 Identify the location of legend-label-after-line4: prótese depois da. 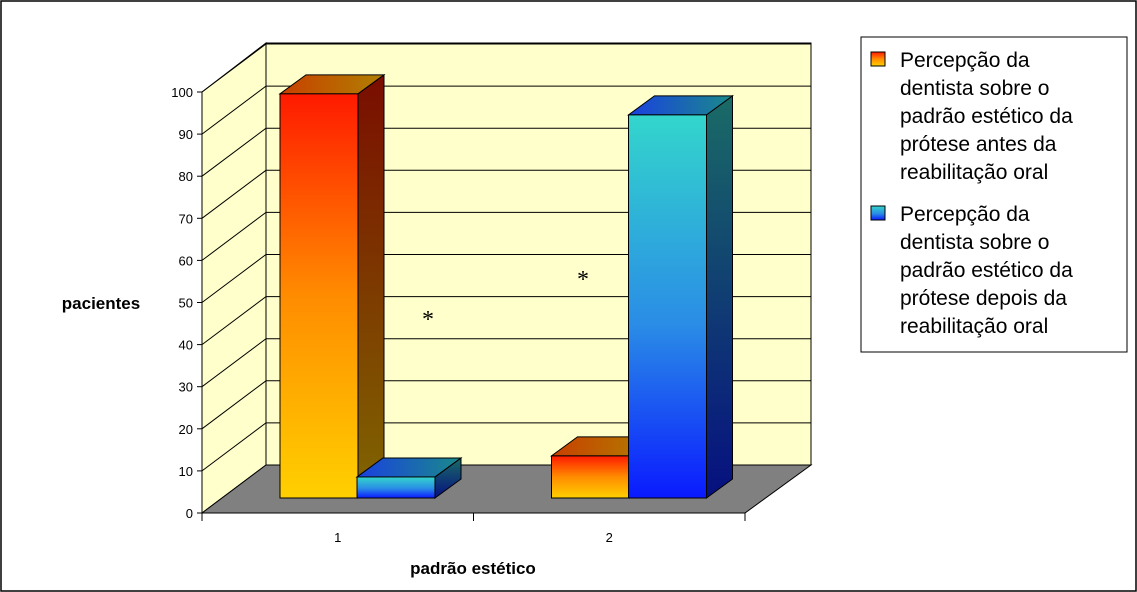
(983, 298).